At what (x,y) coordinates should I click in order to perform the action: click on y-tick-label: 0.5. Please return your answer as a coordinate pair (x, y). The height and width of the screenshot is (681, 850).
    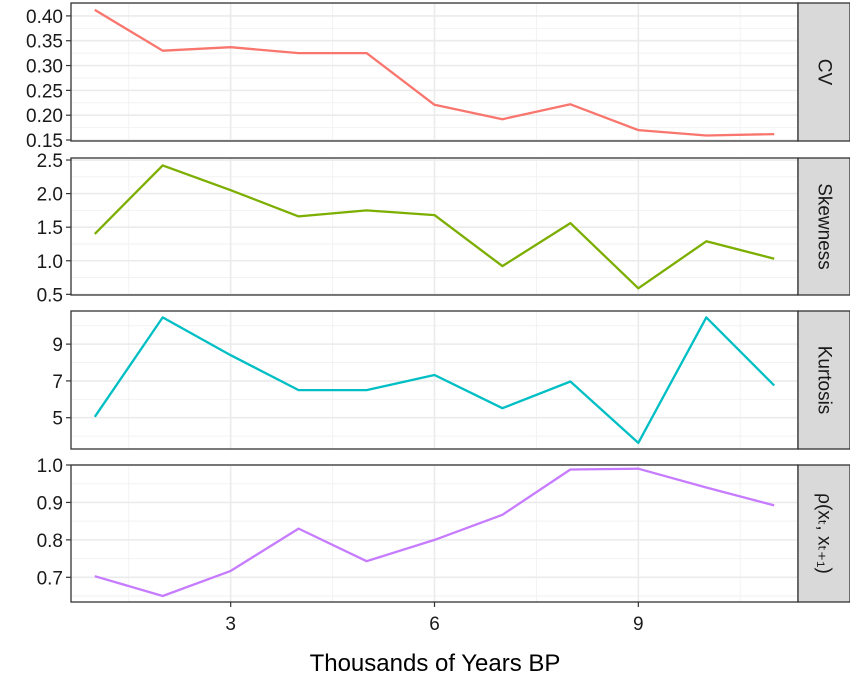
    Looking at the image, I should click on (50, 295).